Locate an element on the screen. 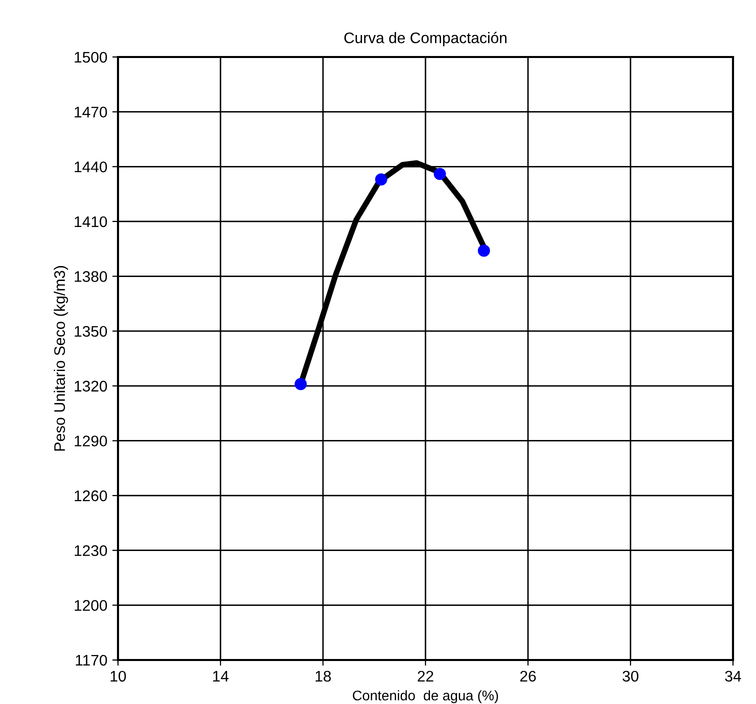 Image resolution: width=756 pixels, height=704 pixels. x-tick-label: 34 is located at coordinates (733, 676).